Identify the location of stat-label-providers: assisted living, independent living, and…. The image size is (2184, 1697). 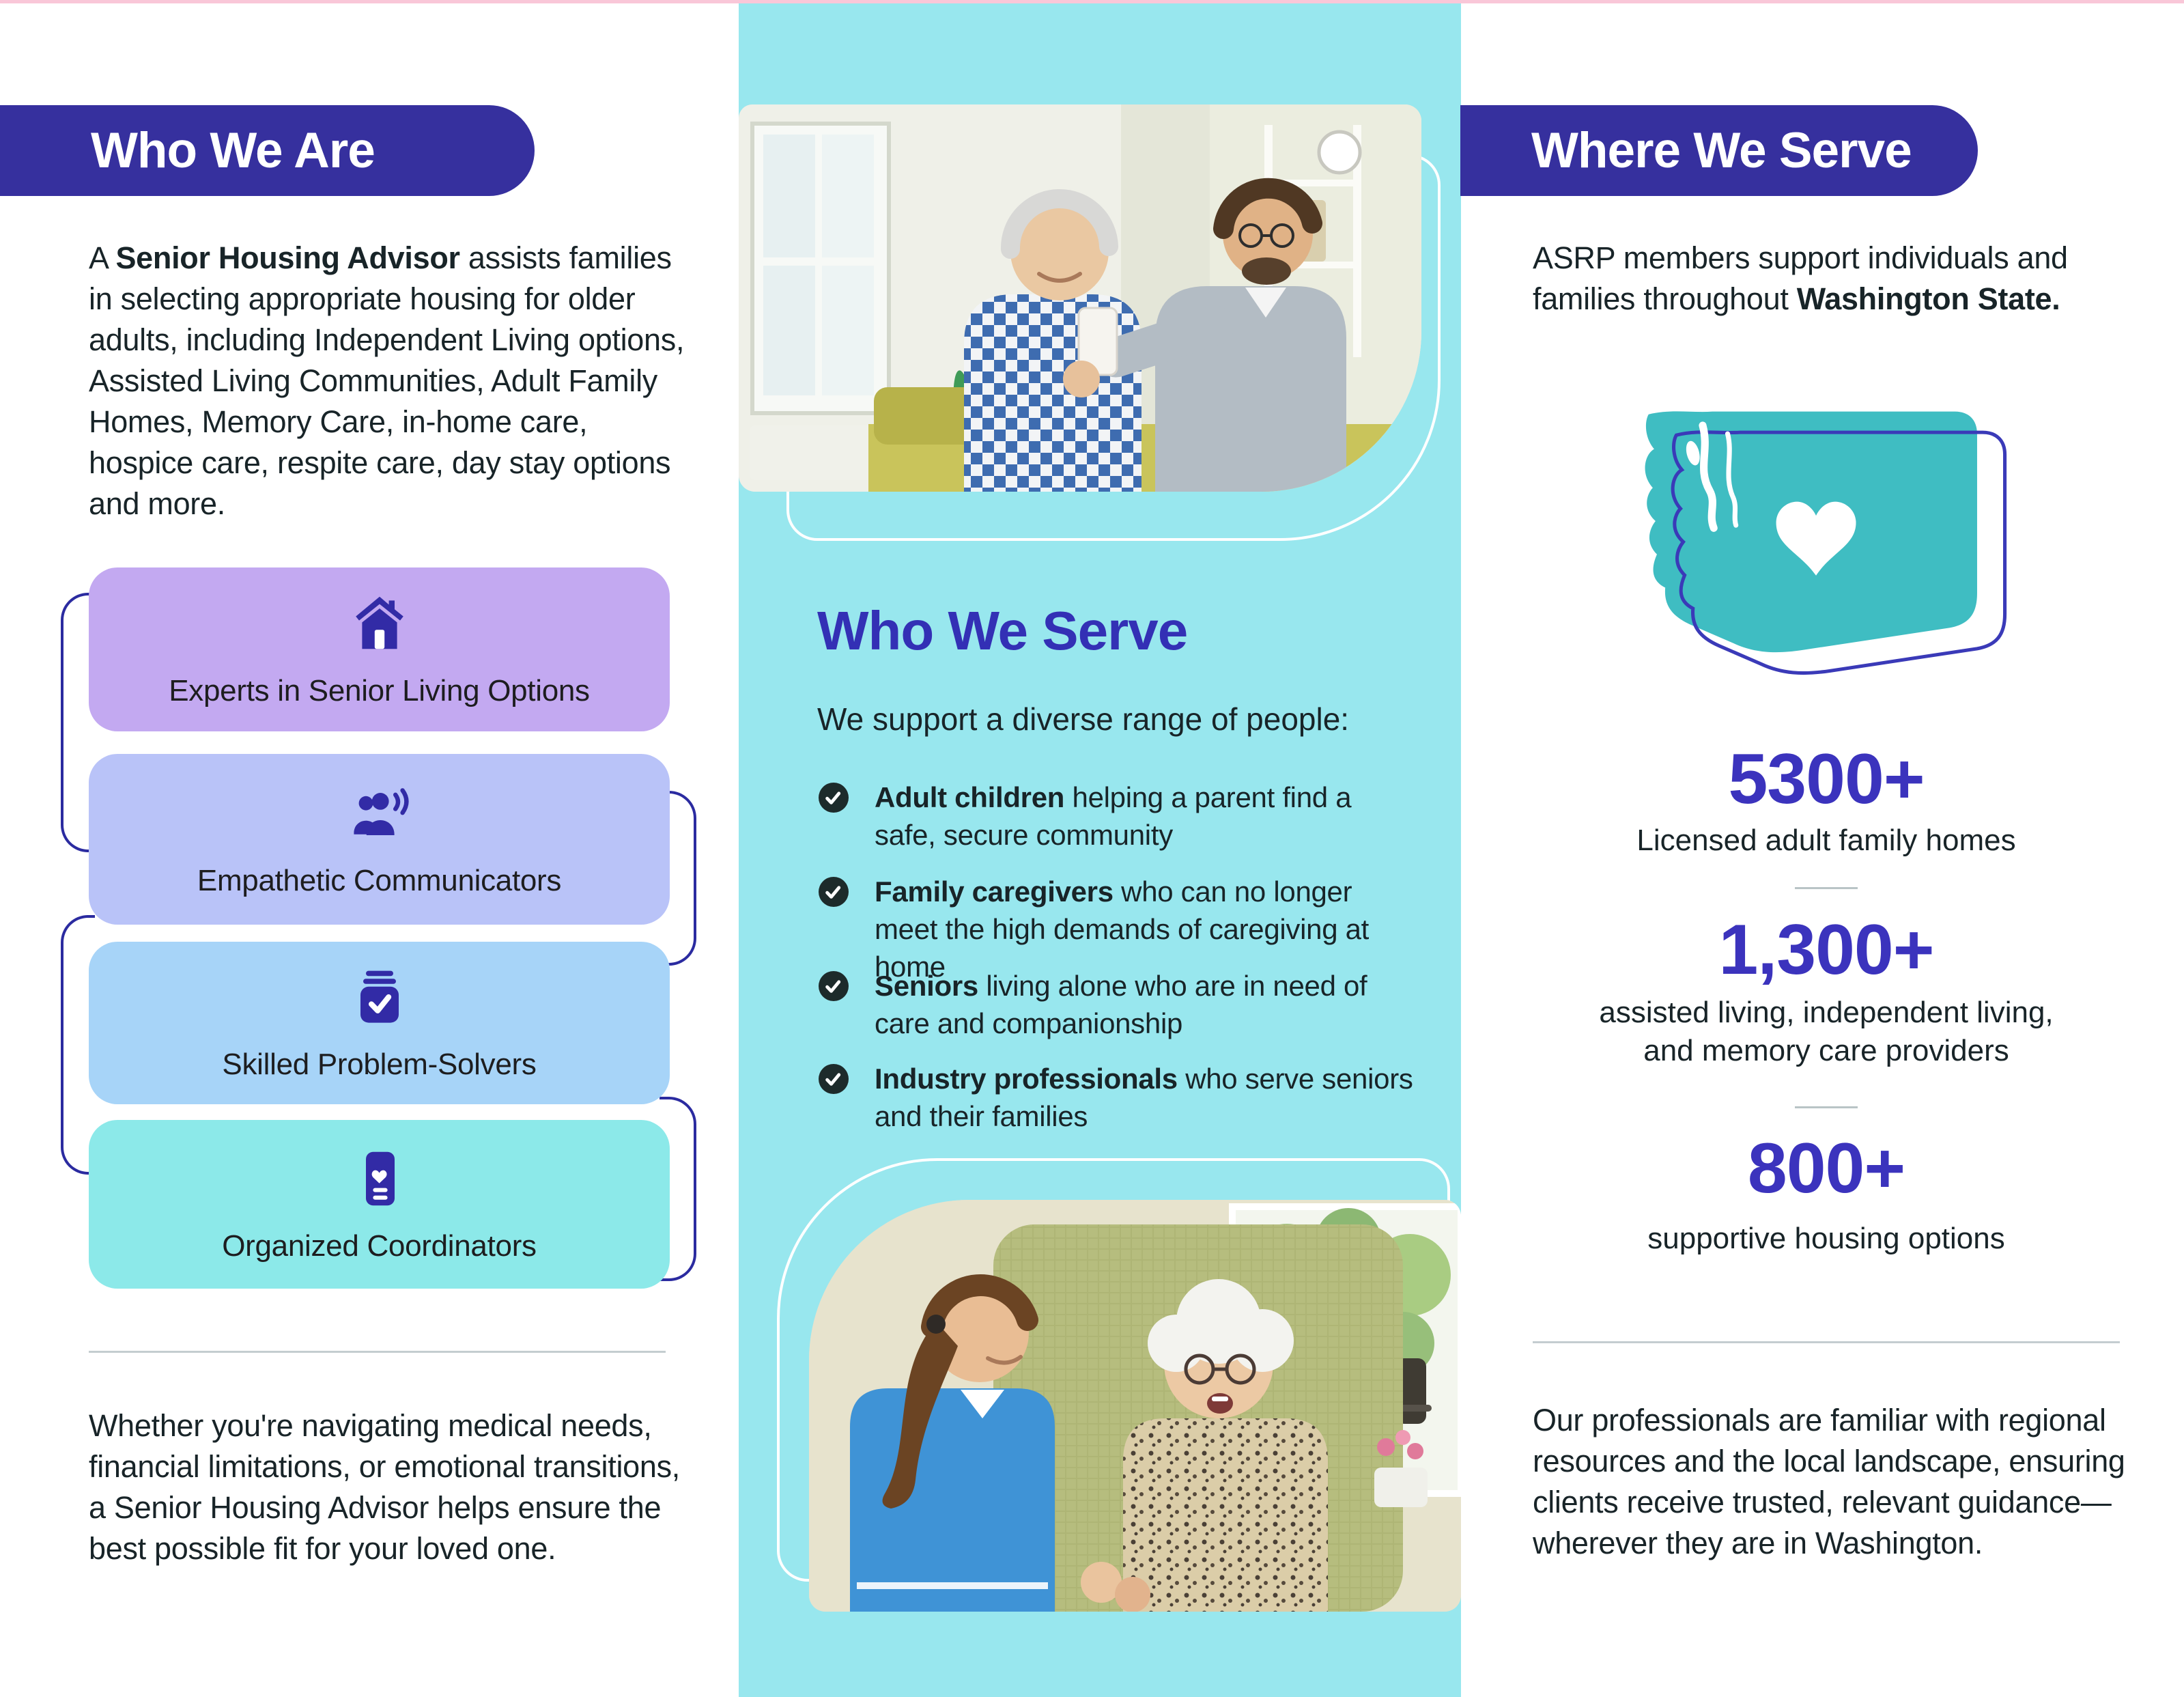
(1826, 1031).